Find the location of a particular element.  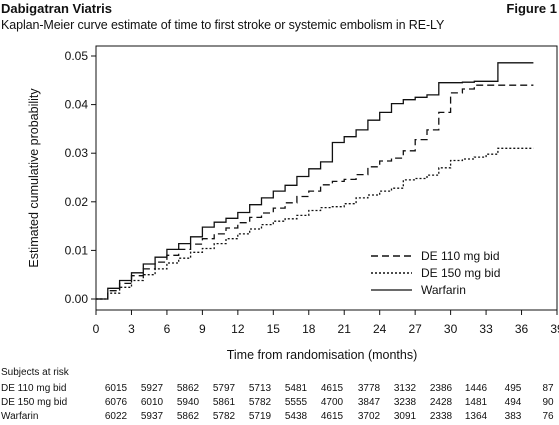

y-tick-label: 0.04 is located at coordinates (77, 105).